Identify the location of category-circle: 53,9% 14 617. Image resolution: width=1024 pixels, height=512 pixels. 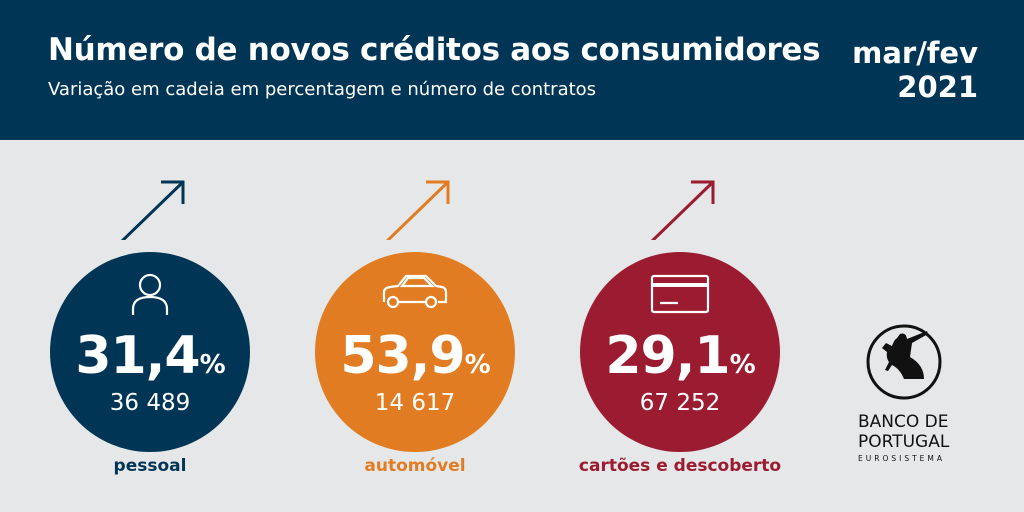
(415, 352).